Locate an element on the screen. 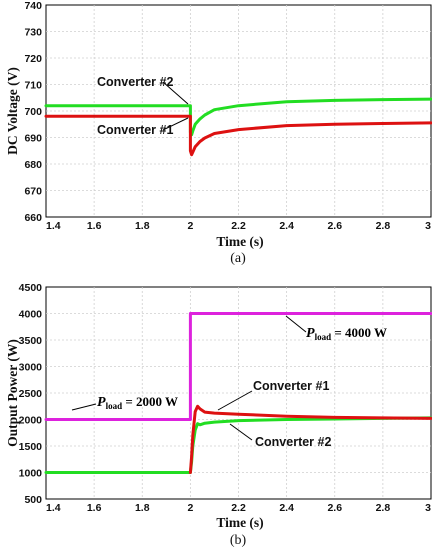 The height and width of the screenshot is (548, 432). y-tick-label: 690 is located at coordinates (33, 139).